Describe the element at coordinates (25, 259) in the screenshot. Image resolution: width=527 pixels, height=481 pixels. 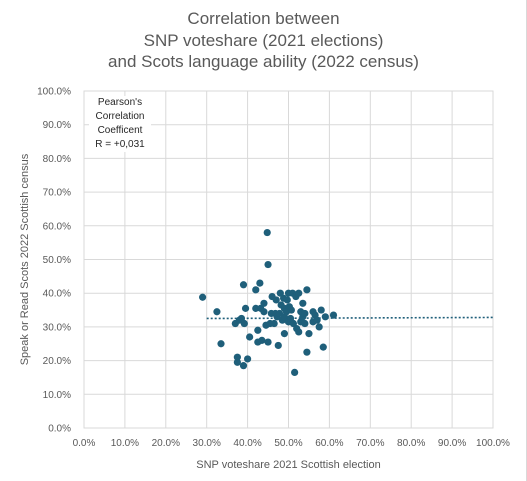
I see `y-axis-label: Speak or Read Scots 2022 Scottish census` at that location.